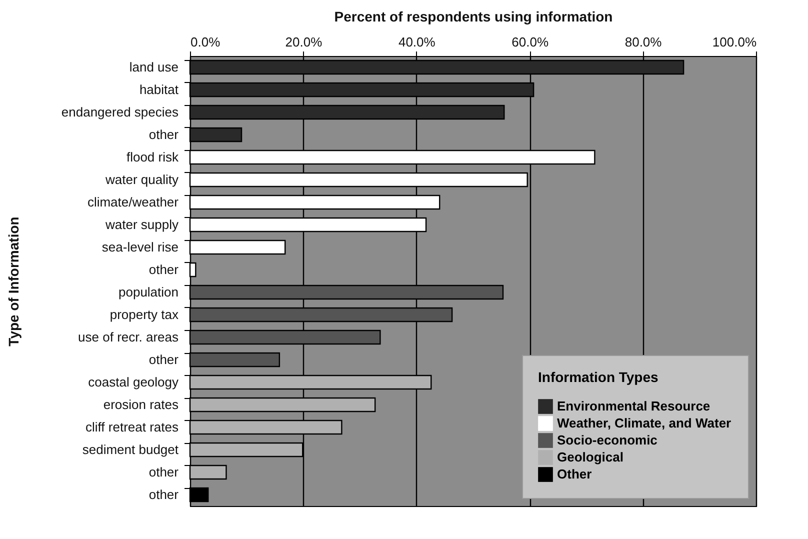  Describe the element at coordinates (633, 406) in the screenshot. I see `legend-label: Environmental Resource` at that location.